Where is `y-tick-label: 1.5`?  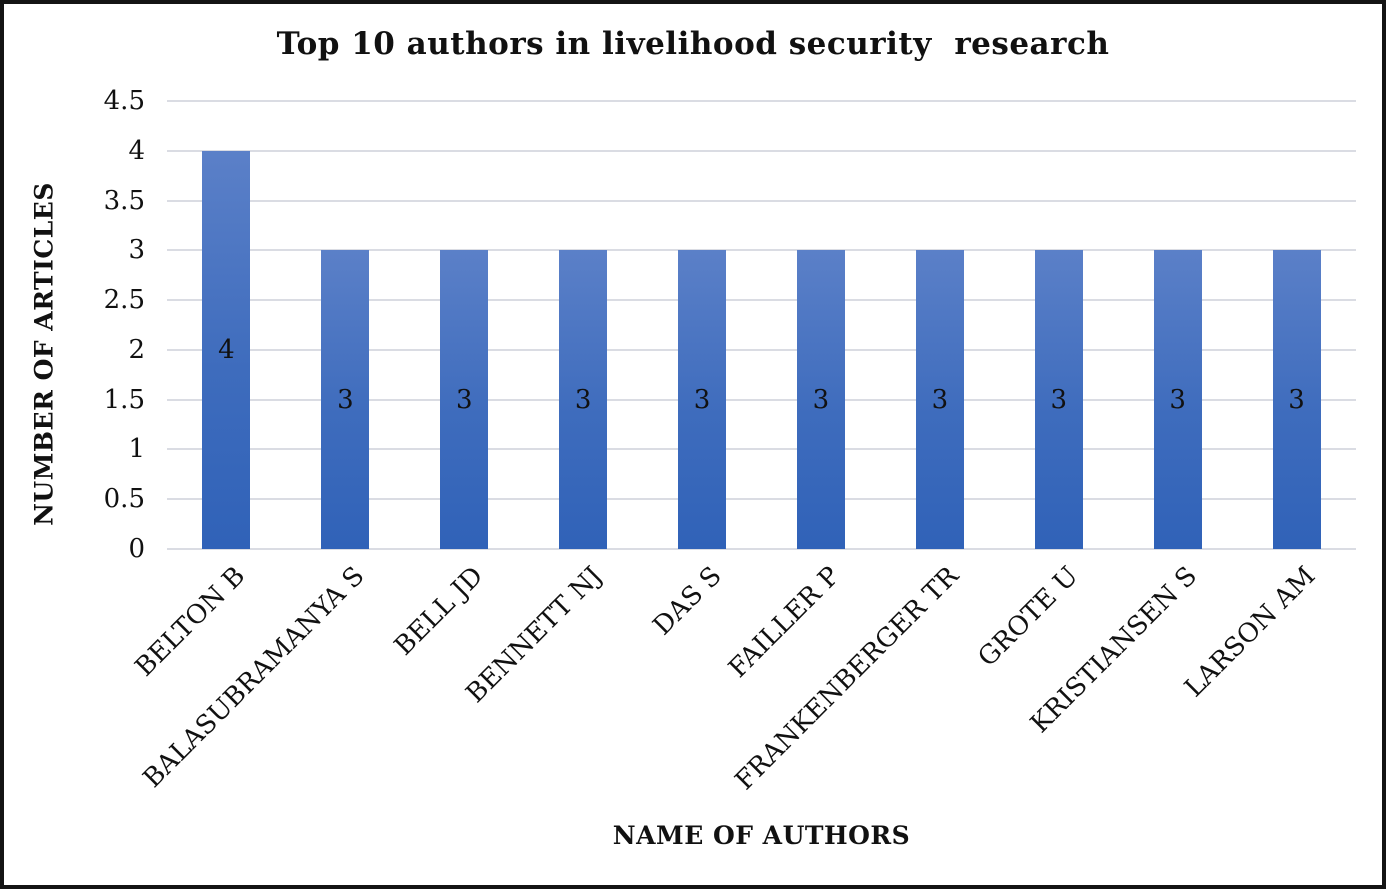 y-tick-label: 1.5 is located at coordinates (124, 399).